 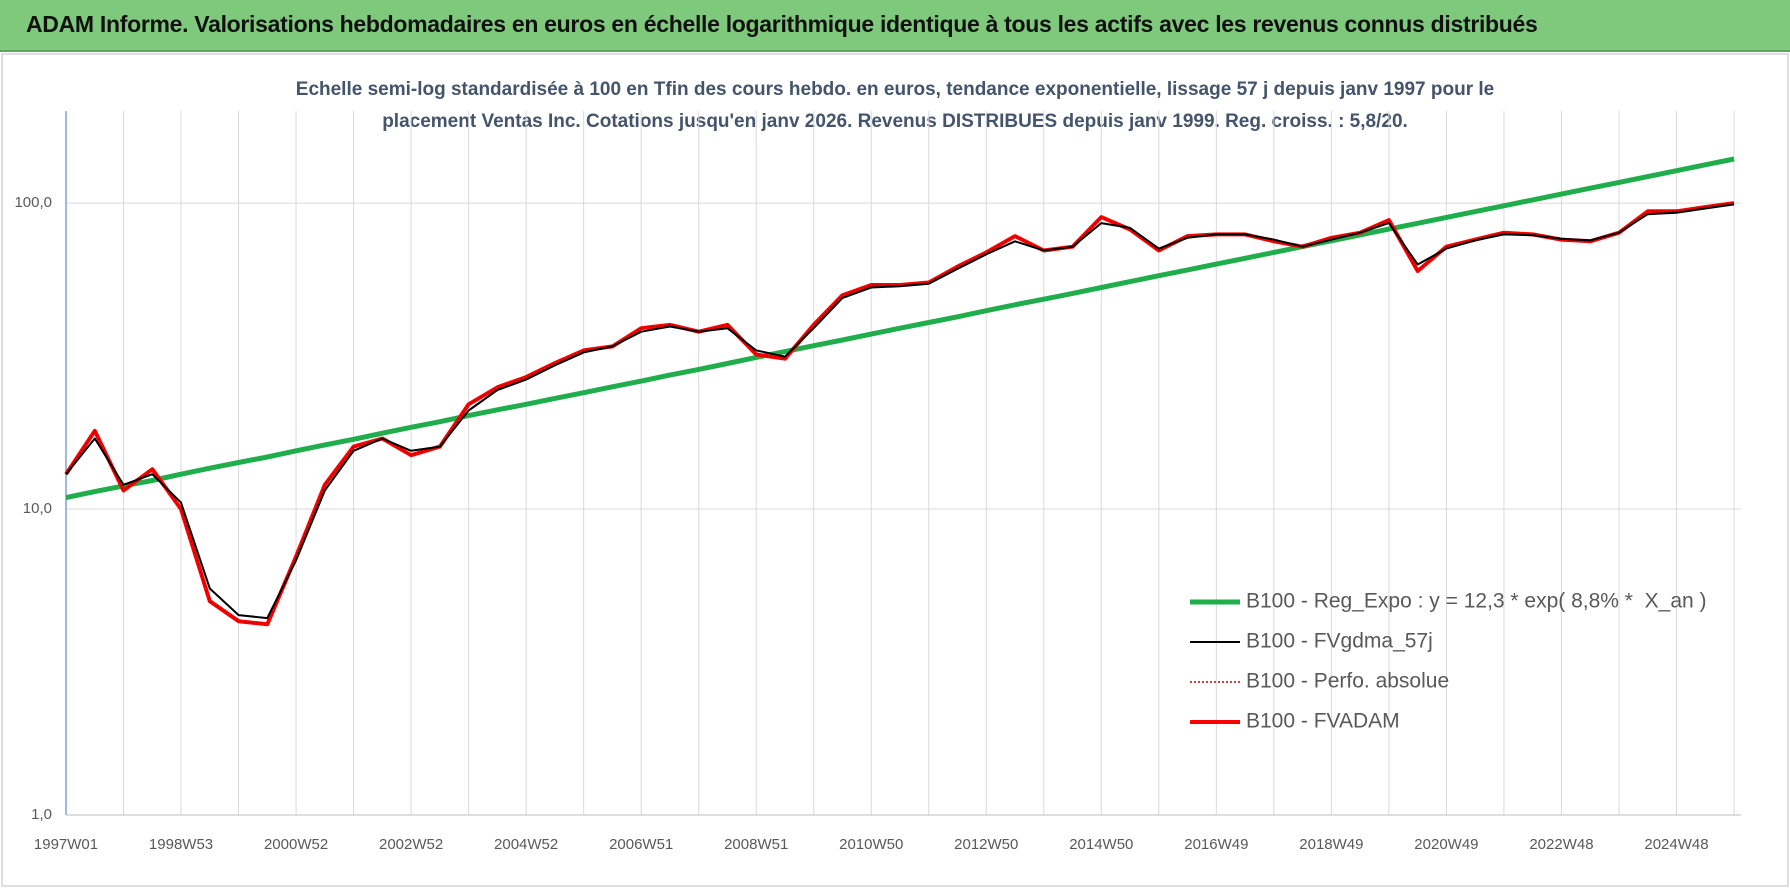 I want to click on x-tick-label: 2008W51, so click(x=756, y=844).